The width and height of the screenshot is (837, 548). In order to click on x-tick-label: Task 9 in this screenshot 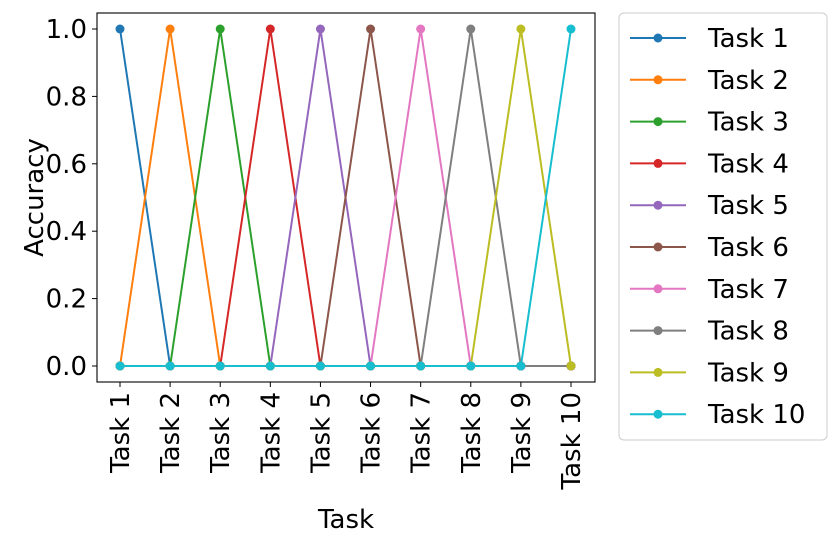, I will do `click(522, 433)`.